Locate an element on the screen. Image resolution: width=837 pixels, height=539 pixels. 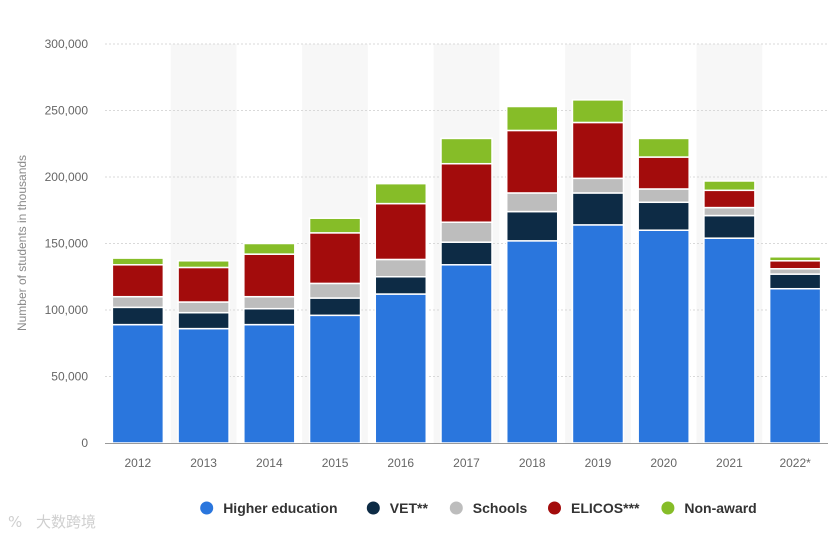
x-tick-label: 2012 is located at coordinates (138, 463).